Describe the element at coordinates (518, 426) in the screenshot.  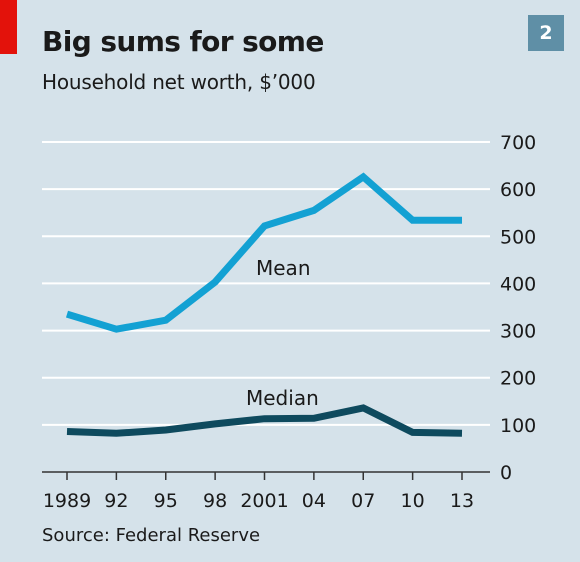
I see `y-tick-label: 100` at that location.